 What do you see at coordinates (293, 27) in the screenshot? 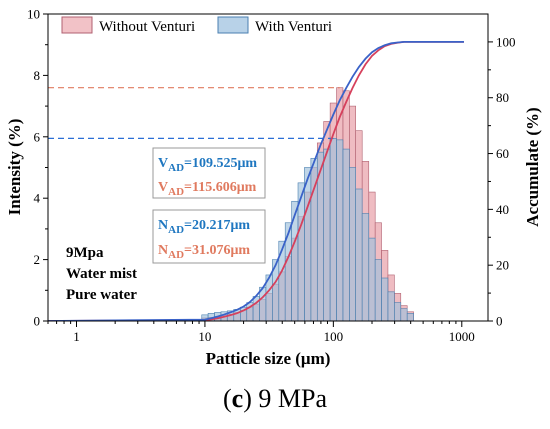
I see `legend-label-with-venturi: With Venturi` at bounding box center [293, 27].